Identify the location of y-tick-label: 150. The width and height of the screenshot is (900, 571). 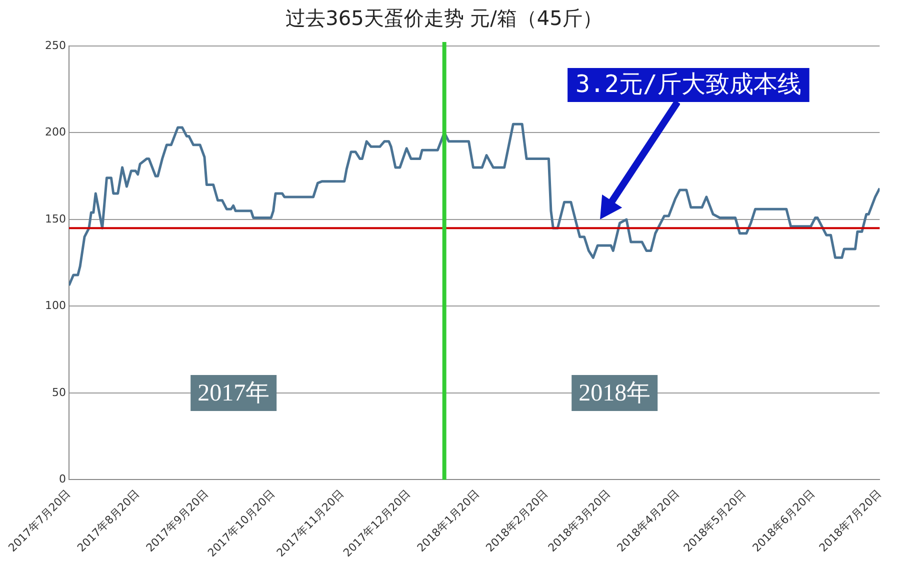
(55, 219).